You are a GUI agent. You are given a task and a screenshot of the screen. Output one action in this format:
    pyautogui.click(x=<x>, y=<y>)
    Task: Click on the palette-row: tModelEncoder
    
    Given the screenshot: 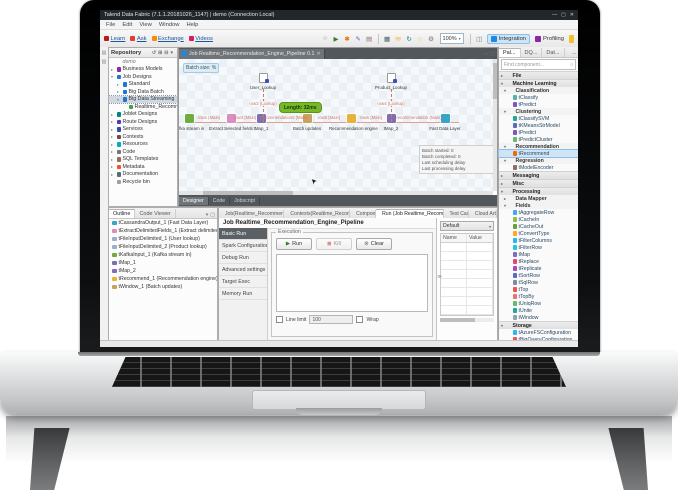 What is the action you would take?
    pyautogui.click(x=538, y=167)
    